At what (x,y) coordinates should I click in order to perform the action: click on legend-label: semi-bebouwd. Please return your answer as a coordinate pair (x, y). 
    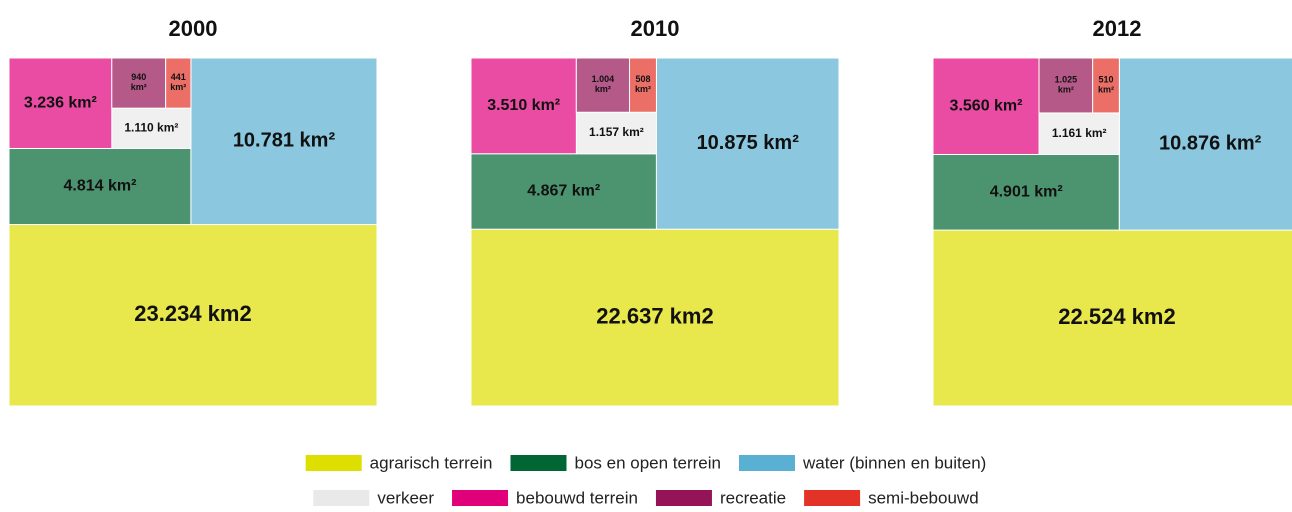
    Looking at the image, I should click on (923, 497).